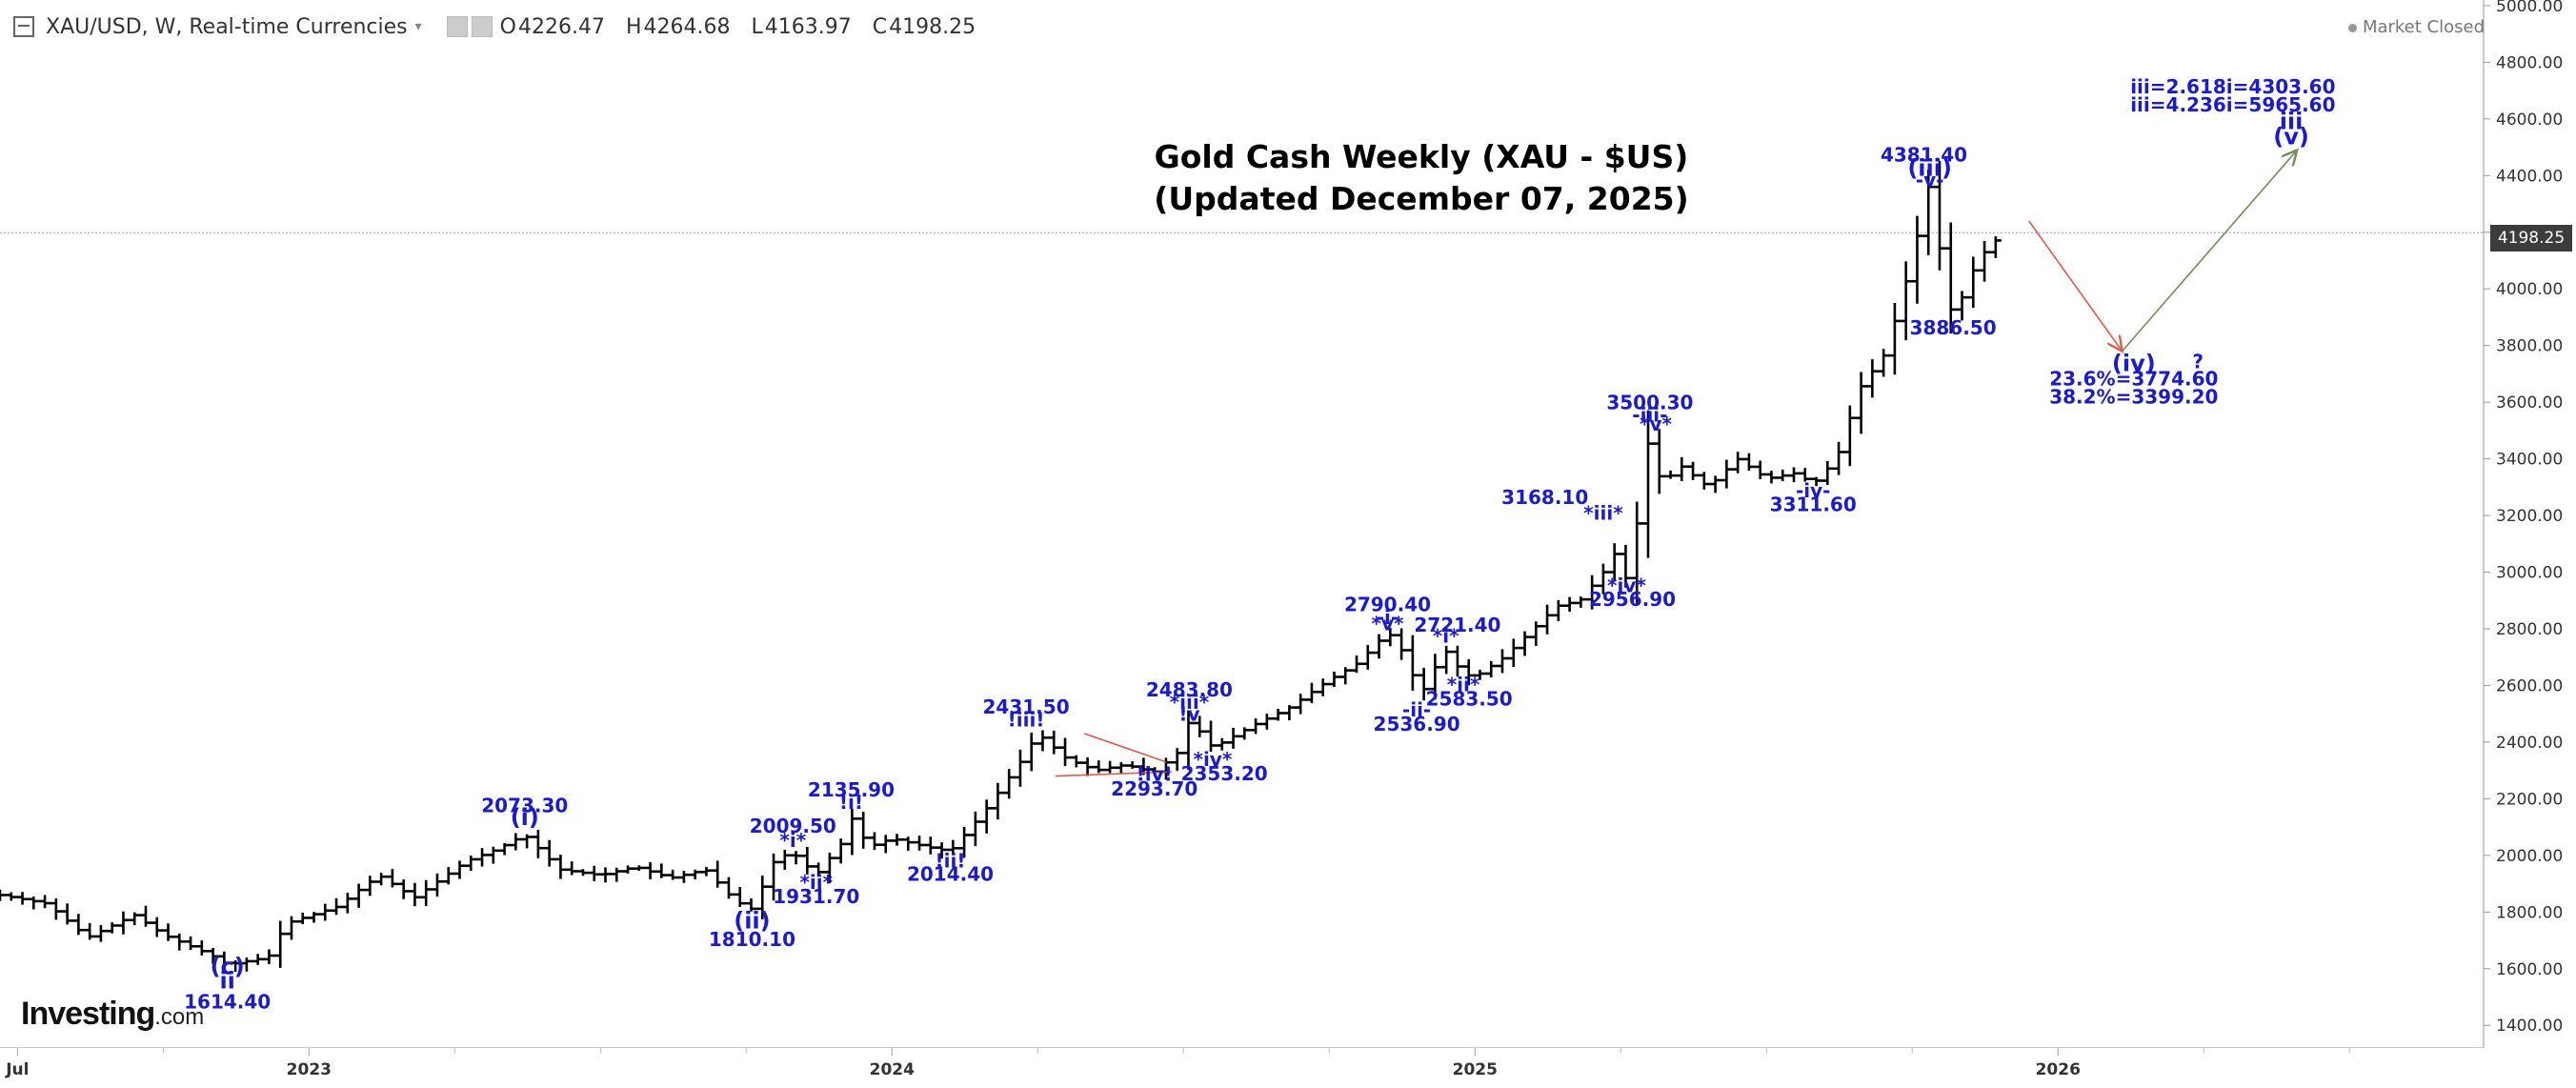  I want to click on y-tick-label: 5000.00, so click(2529, 8).